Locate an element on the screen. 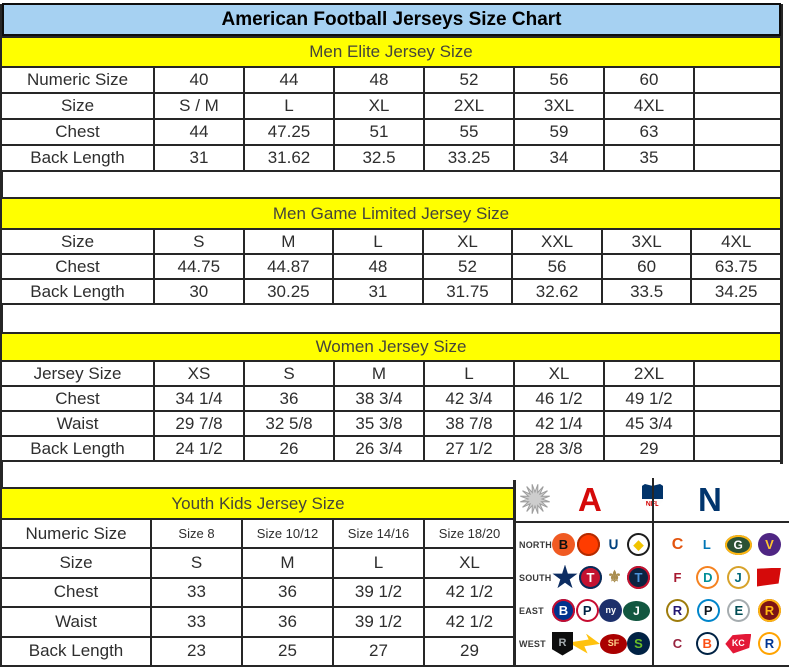  afc-logo-icon: A is located at coordinates (590, 499).